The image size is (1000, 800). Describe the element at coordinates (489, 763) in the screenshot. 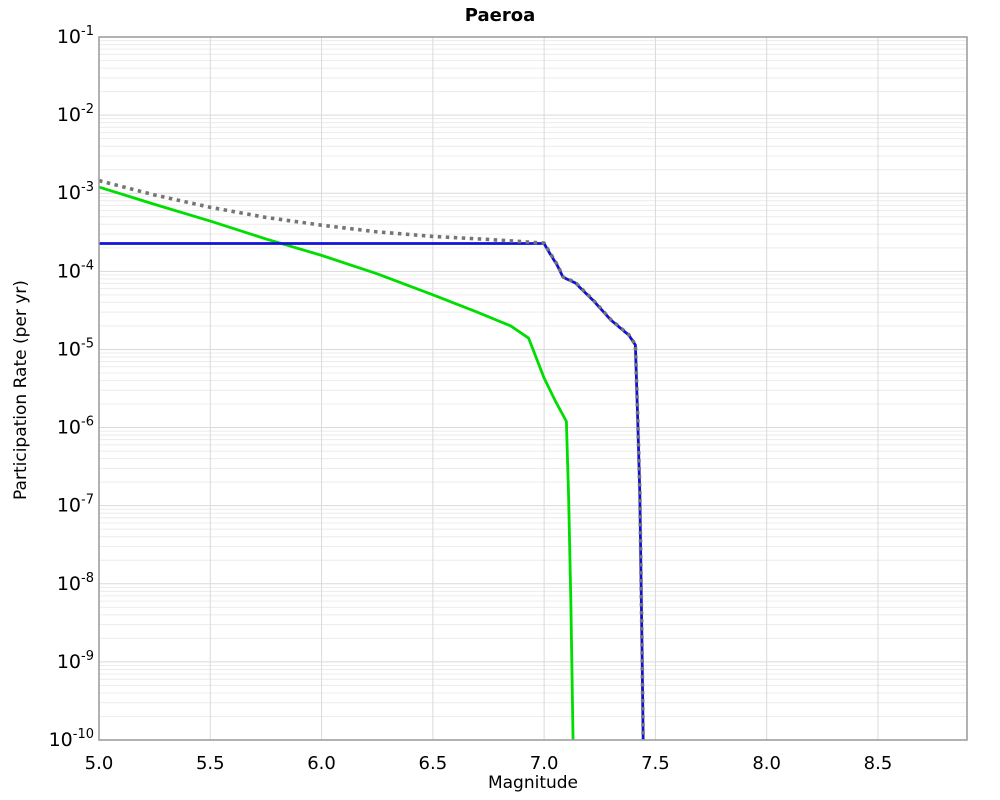

I see `x-tick-labels: 5.0 5.5 6.0 6.5 7.0 7.5 8.0 8.5` at that location.